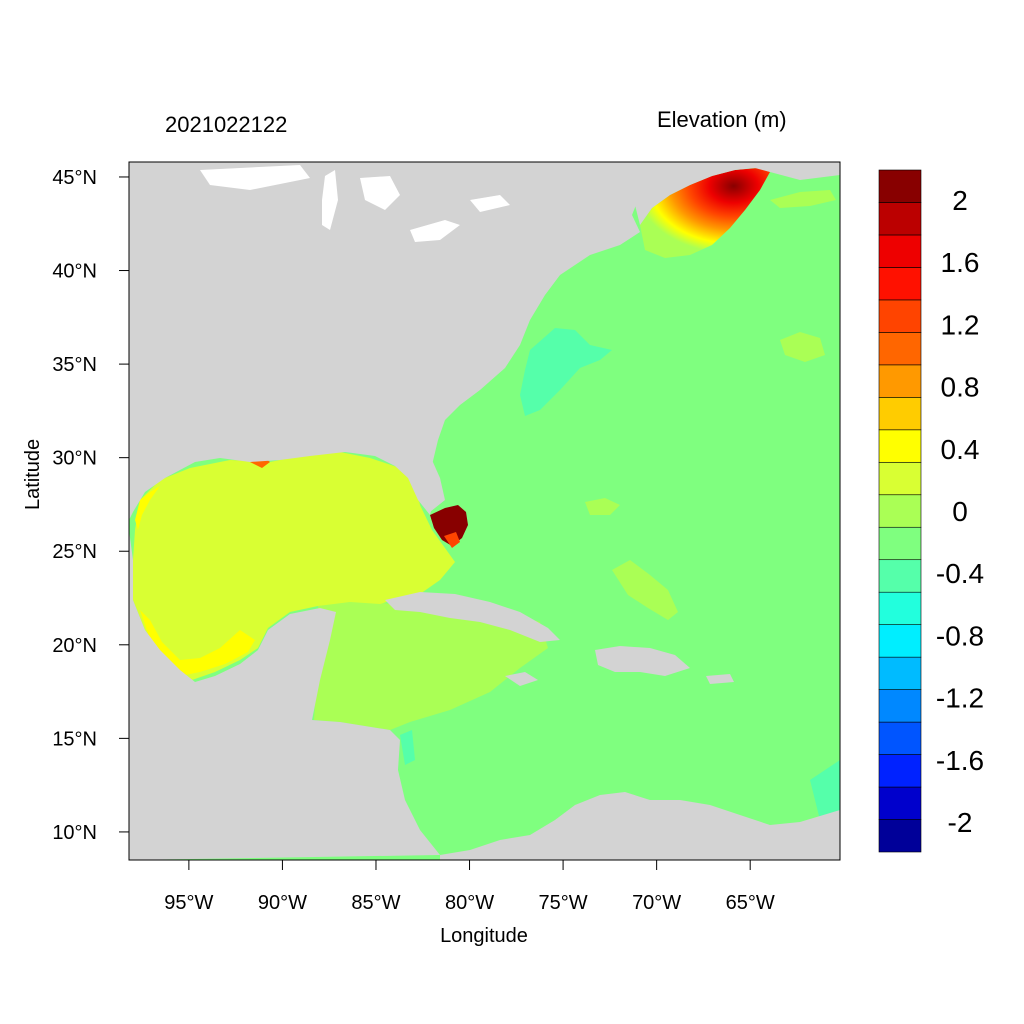 The width and height of the screenshot is (1024, 1024). What do you see at coordinates (472, 617) in the screenshot?
I see `cuba` at bounding box center [472, 617].